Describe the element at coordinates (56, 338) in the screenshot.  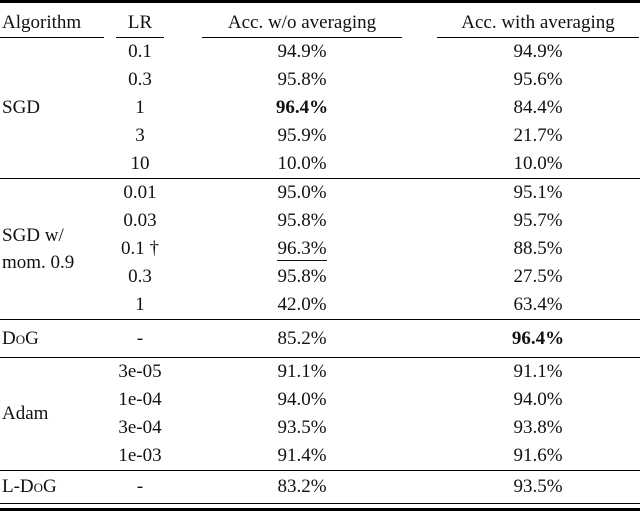
I see `algorithm-cell: DoG` at that location.